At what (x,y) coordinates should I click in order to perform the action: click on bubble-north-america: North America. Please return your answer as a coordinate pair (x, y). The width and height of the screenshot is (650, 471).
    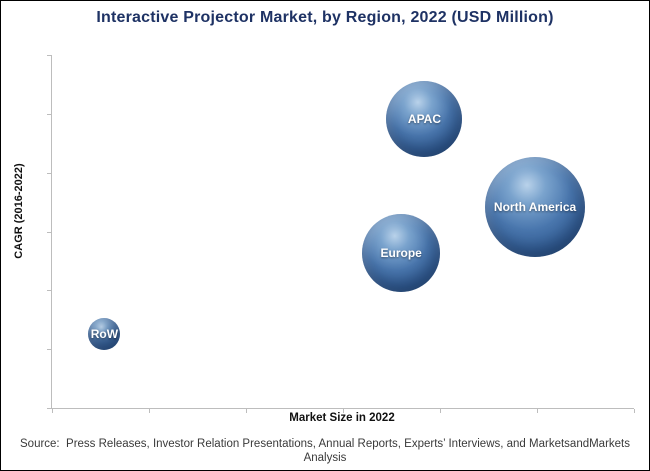
    Looking at the image, I should click on (535, 206).